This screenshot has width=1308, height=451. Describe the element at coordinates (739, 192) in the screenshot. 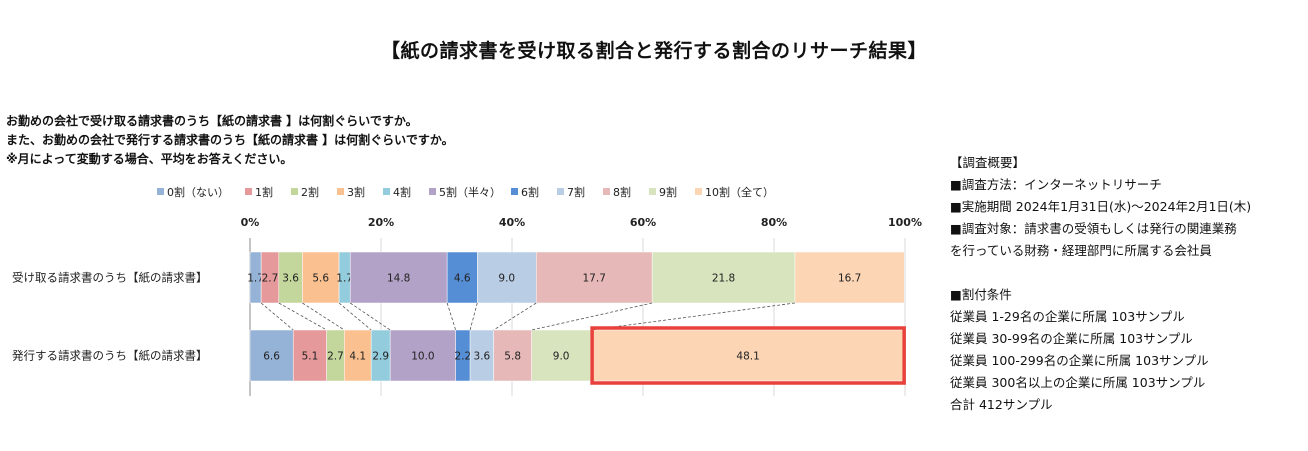

I see `legend-label: 10割（全て）` at that location.